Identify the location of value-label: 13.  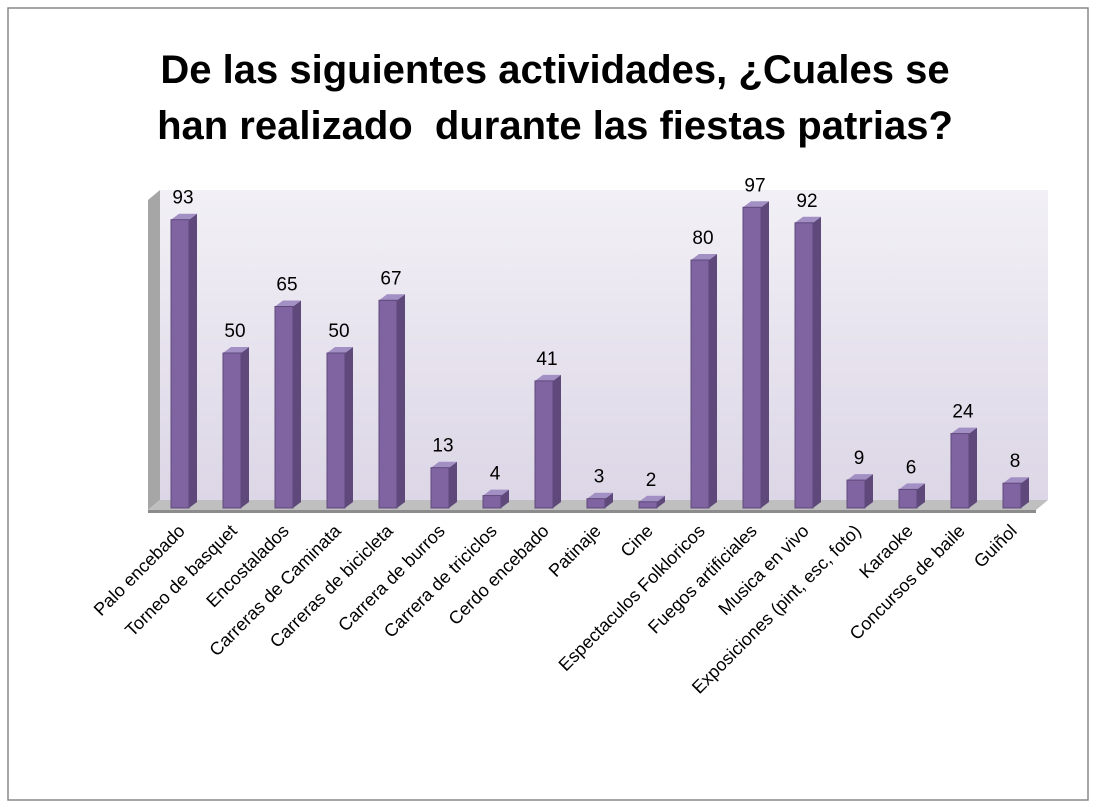
(442, 446).